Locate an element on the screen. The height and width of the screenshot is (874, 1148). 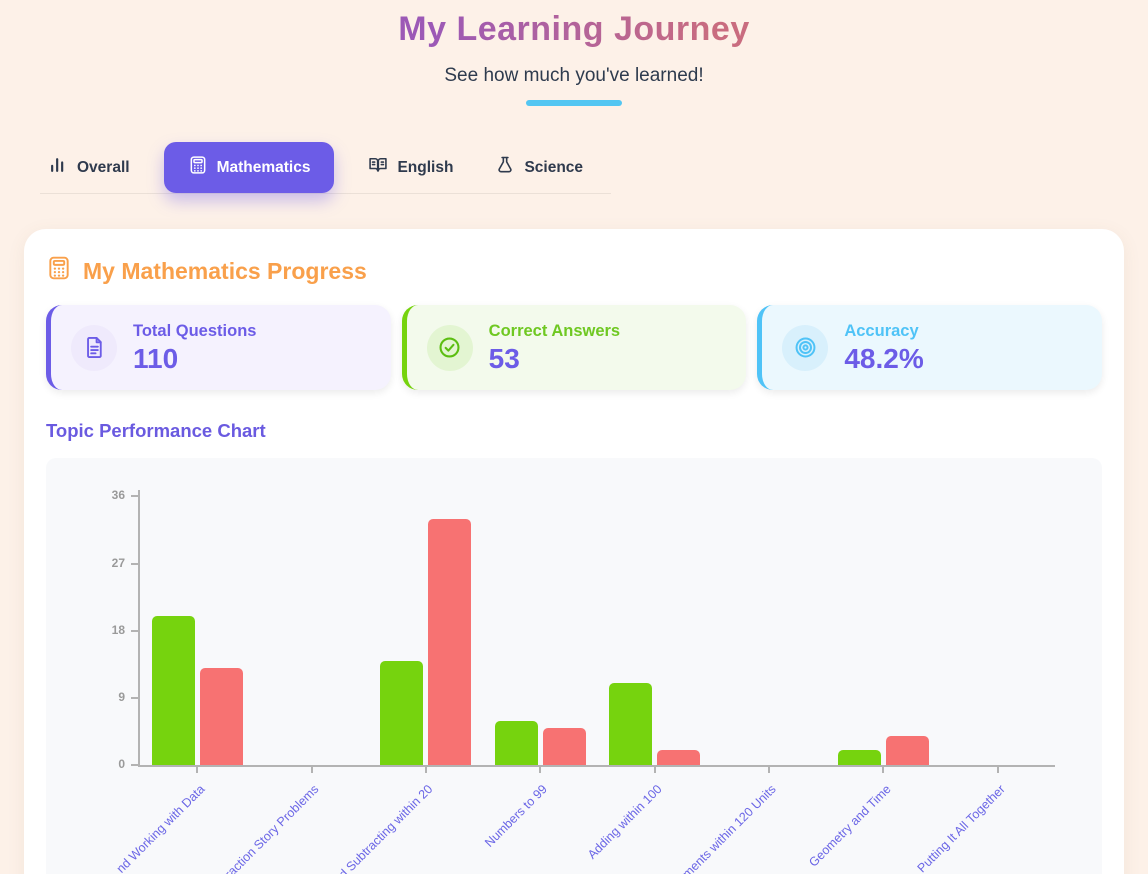
stats-row: Total Questions 110 Correct Answers 53 is located at coordinates (574, 348).